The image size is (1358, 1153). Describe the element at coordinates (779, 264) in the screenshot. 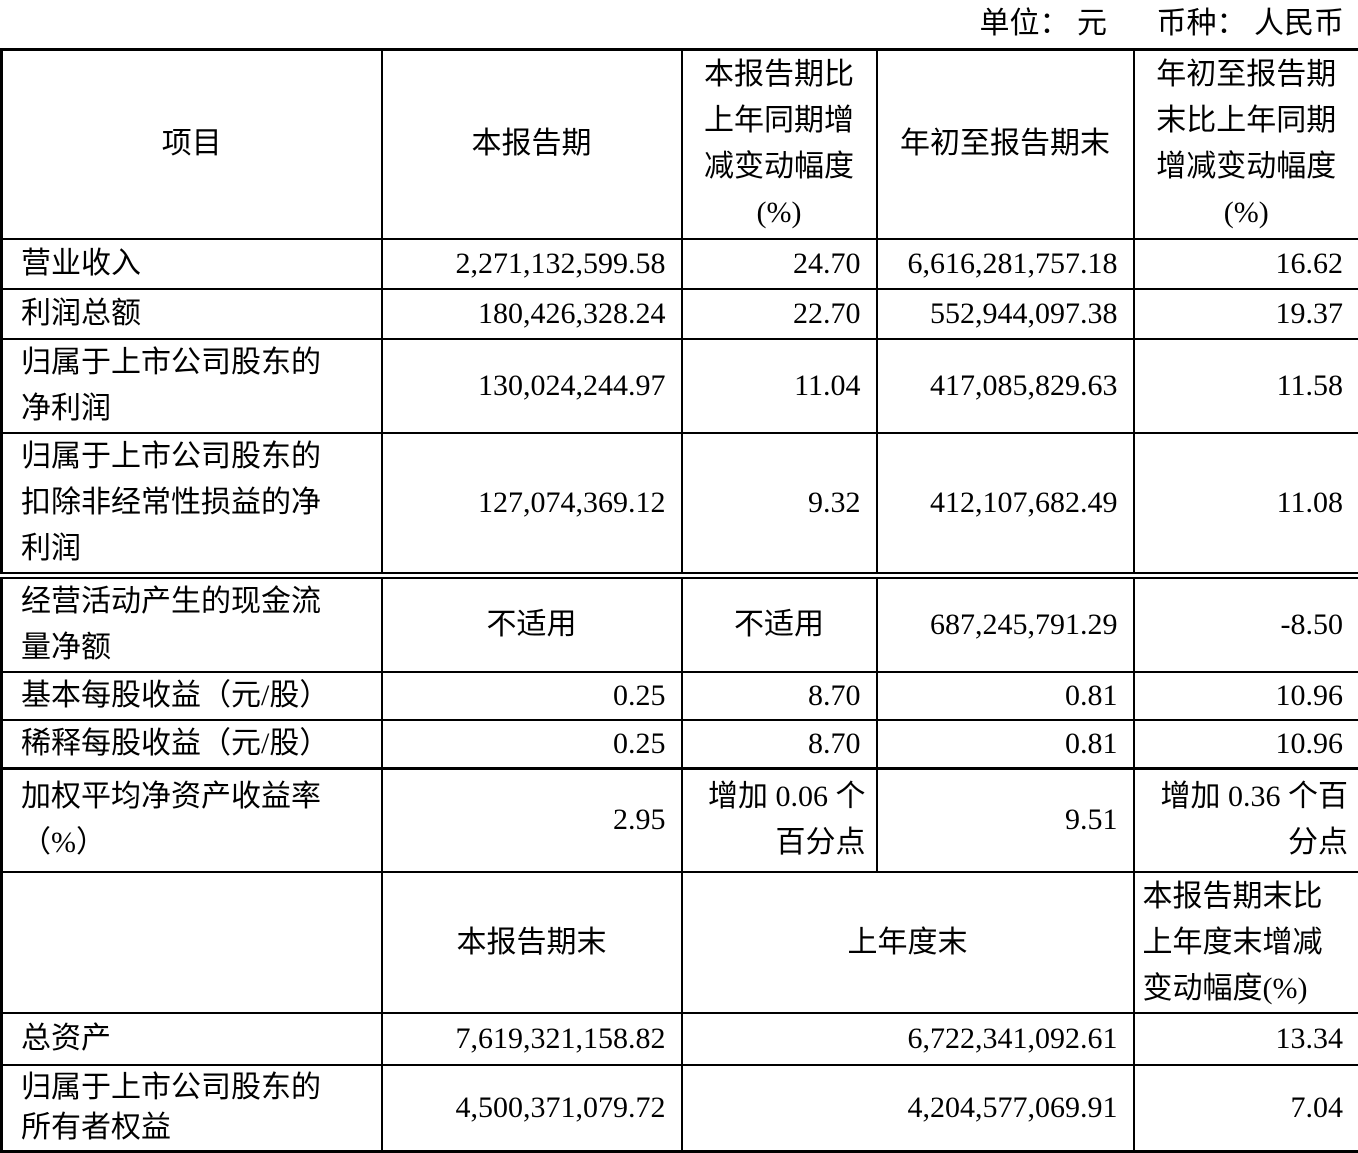

I see `cell-qoq-change: 24.70` at that location.